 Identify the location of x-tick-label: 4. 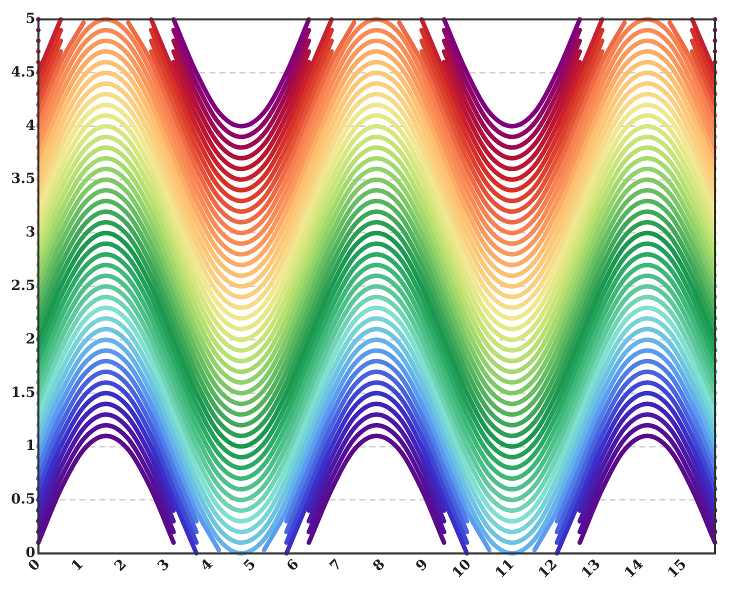
(207, 565).